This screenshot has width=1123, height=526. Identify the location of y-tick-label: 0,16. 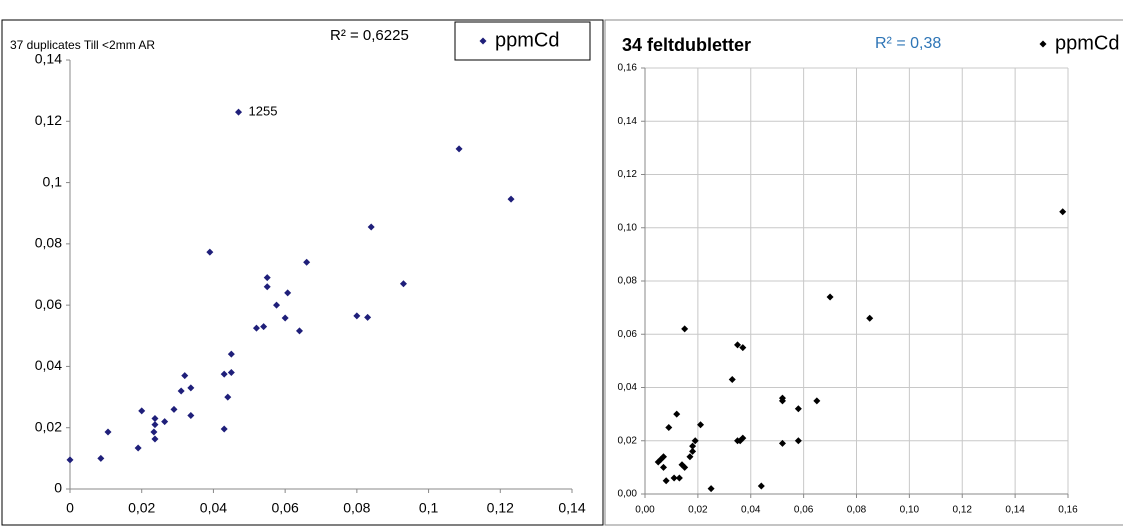
(628, 68).